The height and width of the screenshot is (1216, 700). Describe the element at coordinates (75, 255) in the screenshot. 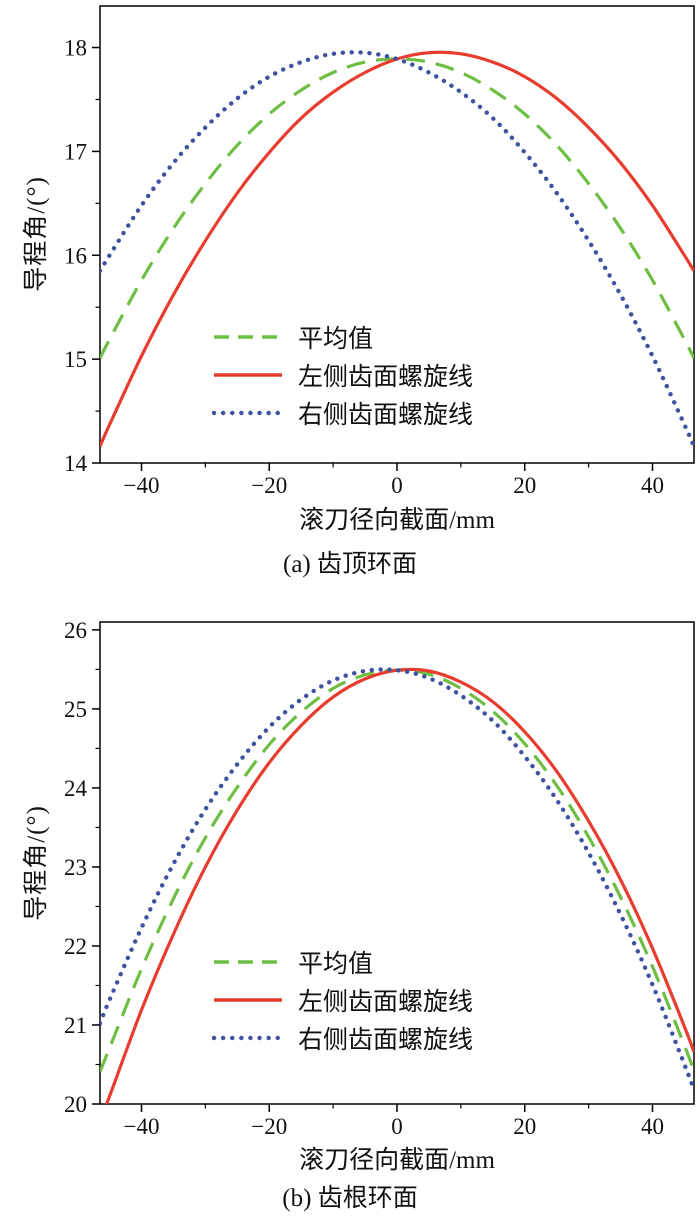

I see `y-tick-label: 16` at that location.